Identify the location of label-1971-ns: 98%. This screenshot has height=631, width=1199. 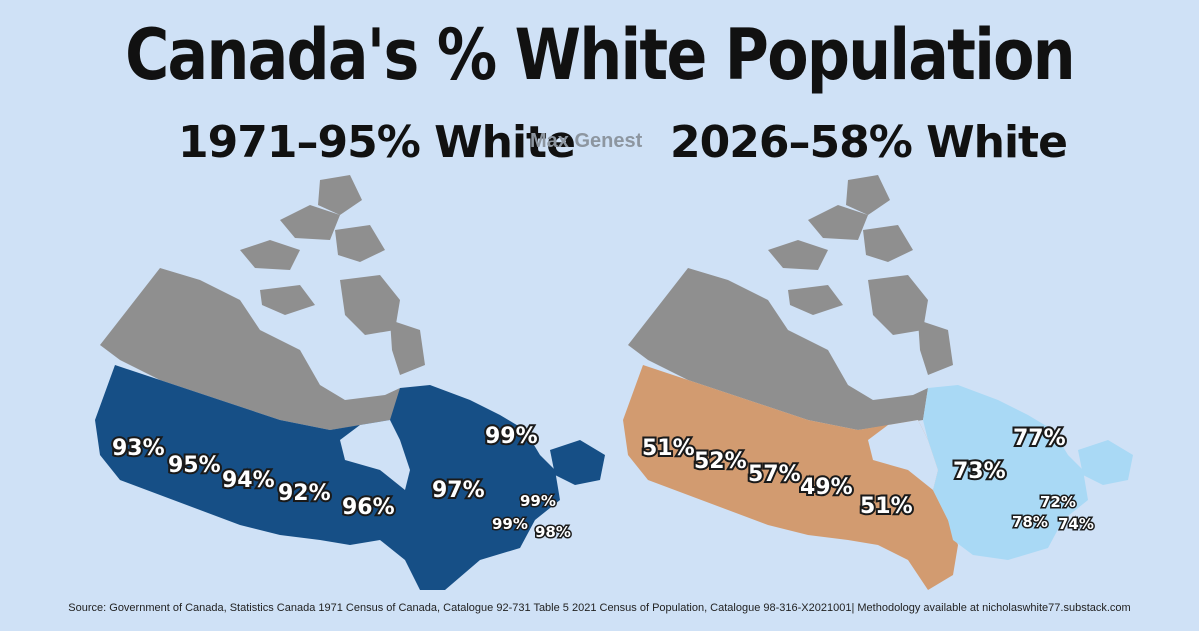
(553, 532).